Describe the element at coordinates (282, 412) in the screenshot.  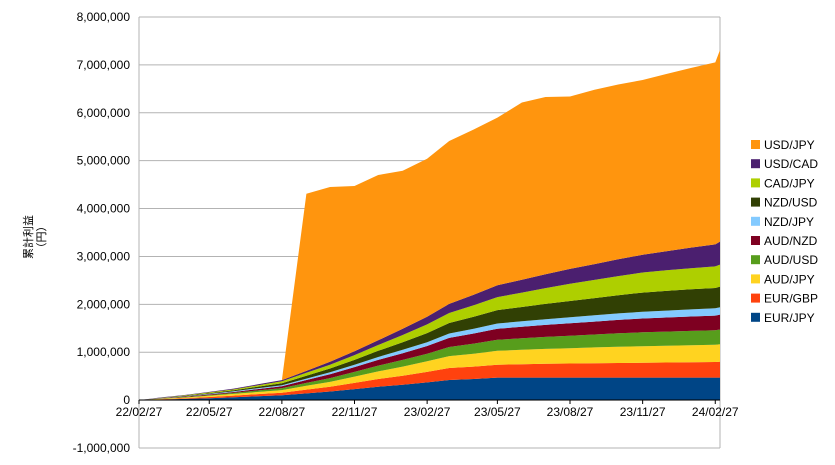
I see `x-tick-label: 22/08/27` at that location.